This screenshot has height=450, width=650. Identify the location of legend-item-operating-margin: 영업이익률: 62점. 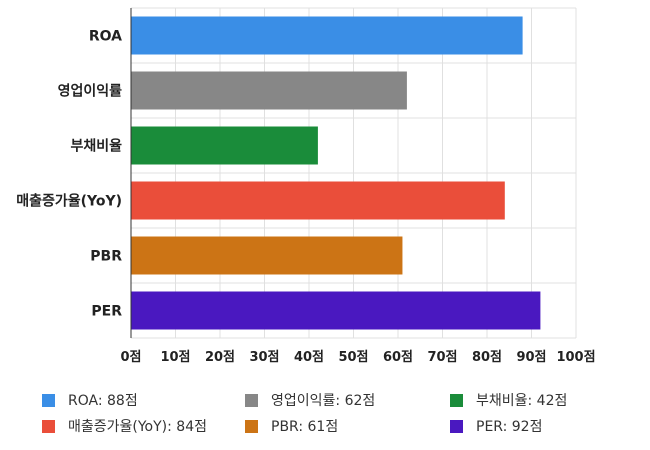
(310, 400).